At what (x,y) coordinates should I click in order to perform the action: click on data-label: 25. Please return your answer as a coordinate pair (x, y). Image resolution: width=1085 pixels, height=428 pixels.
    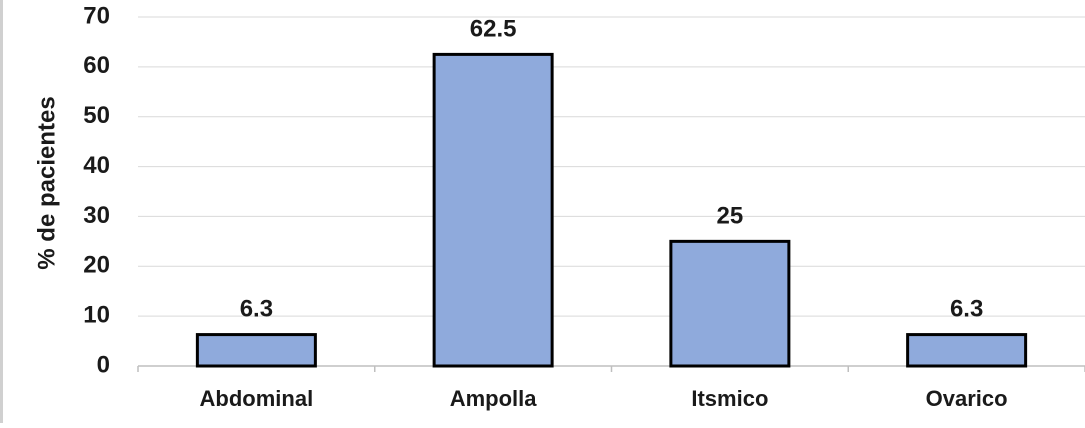
    Looking at the image, I should click on (730, 215).